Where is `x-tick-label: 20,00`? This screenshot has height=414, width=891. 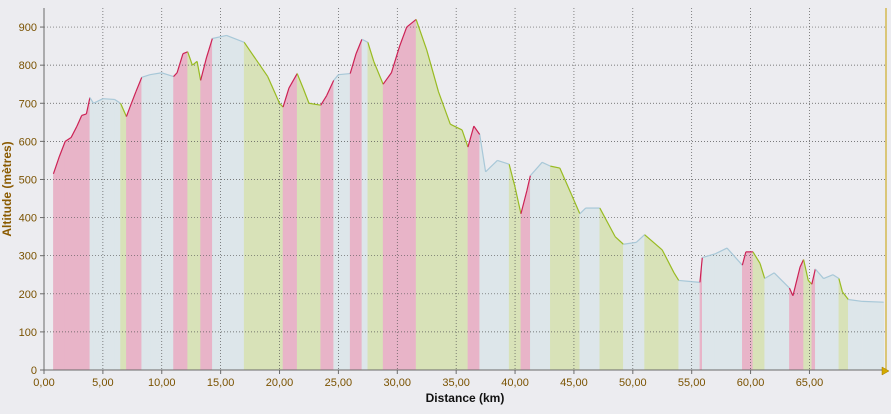
x-tick-label: 20,00 is located at coordinates (280, 383).